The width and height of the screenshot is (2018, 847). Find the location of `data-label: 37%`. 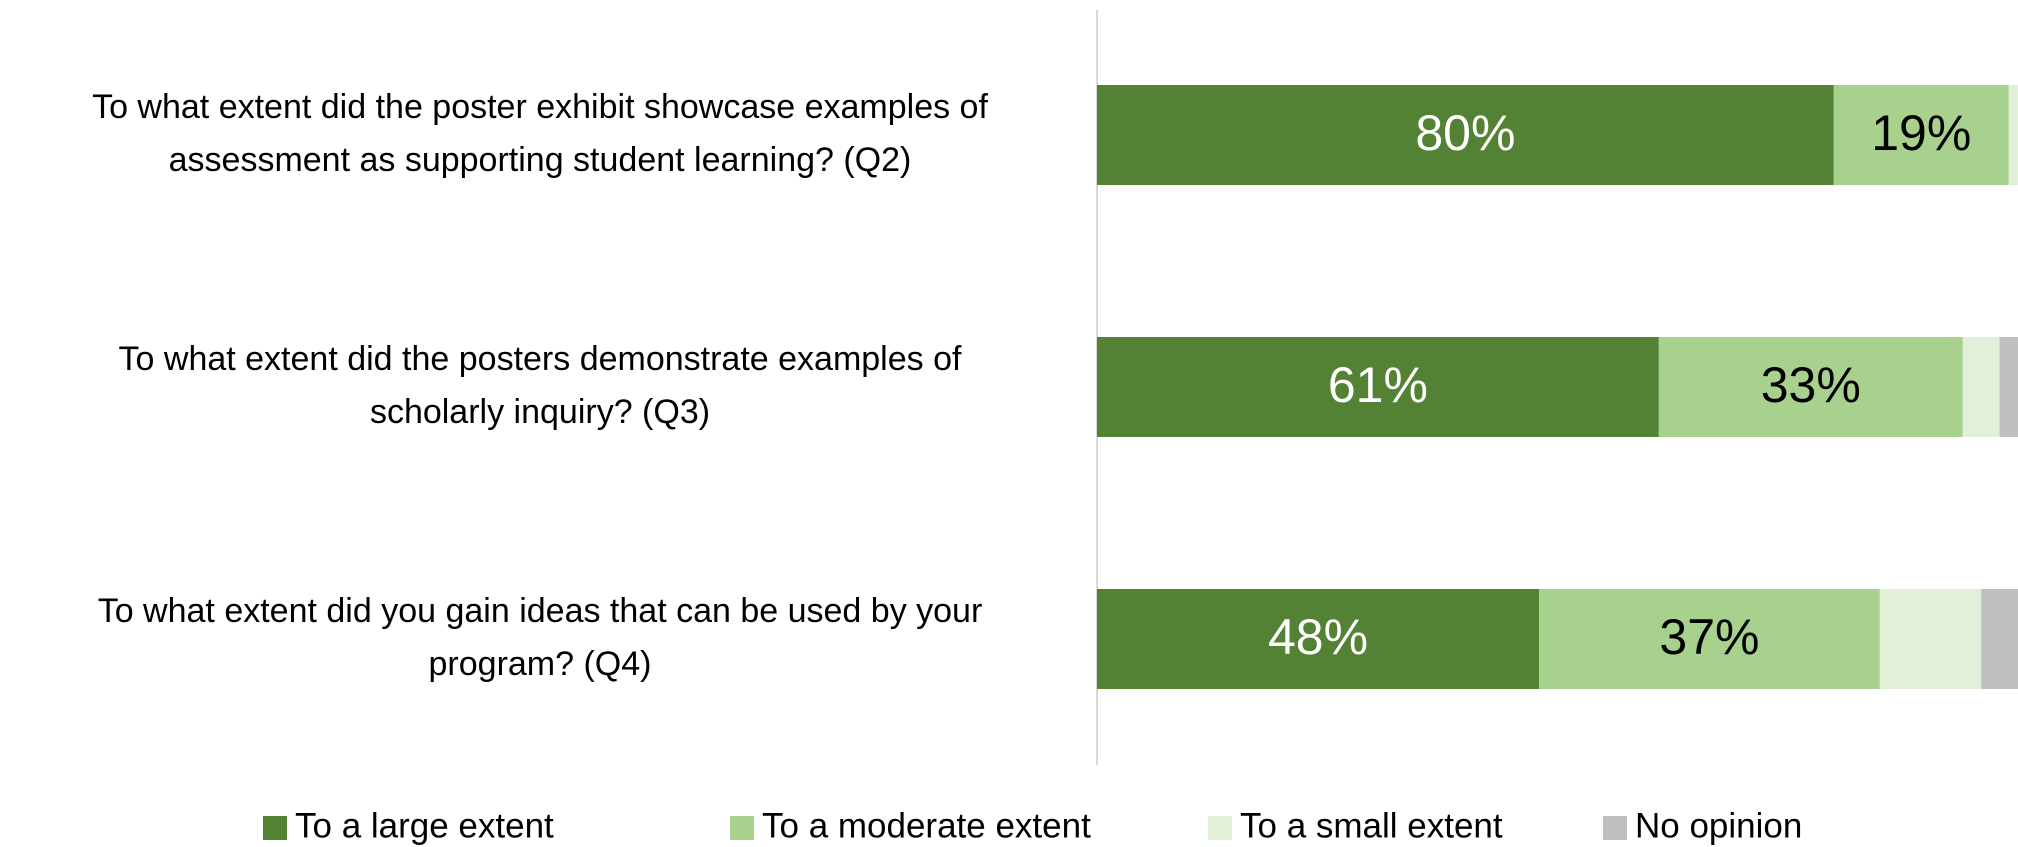

data-label: 37% is located at coordinates (1709, 637).